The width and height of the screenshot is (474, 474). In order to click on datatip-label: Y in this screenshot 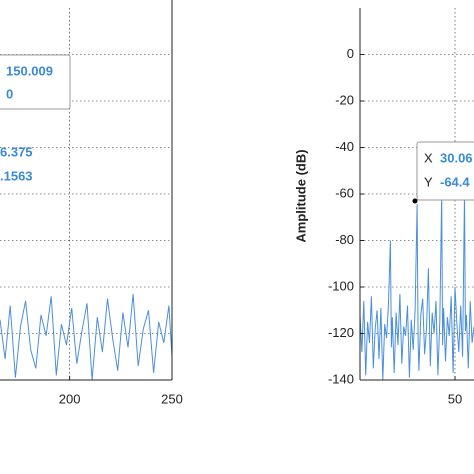, I will do `click(428, 181)`.